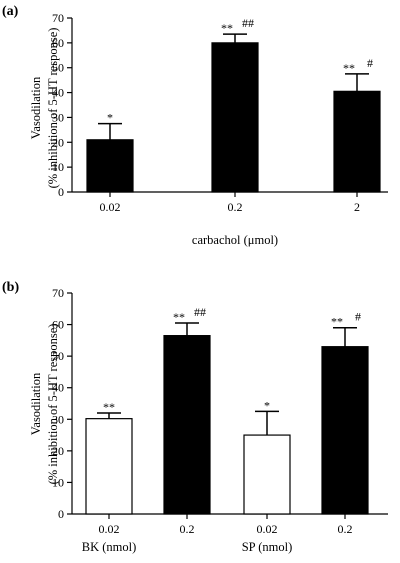 The image size is (400, 563). I want to click on group-label: BK (nmol), so click(109, 547).